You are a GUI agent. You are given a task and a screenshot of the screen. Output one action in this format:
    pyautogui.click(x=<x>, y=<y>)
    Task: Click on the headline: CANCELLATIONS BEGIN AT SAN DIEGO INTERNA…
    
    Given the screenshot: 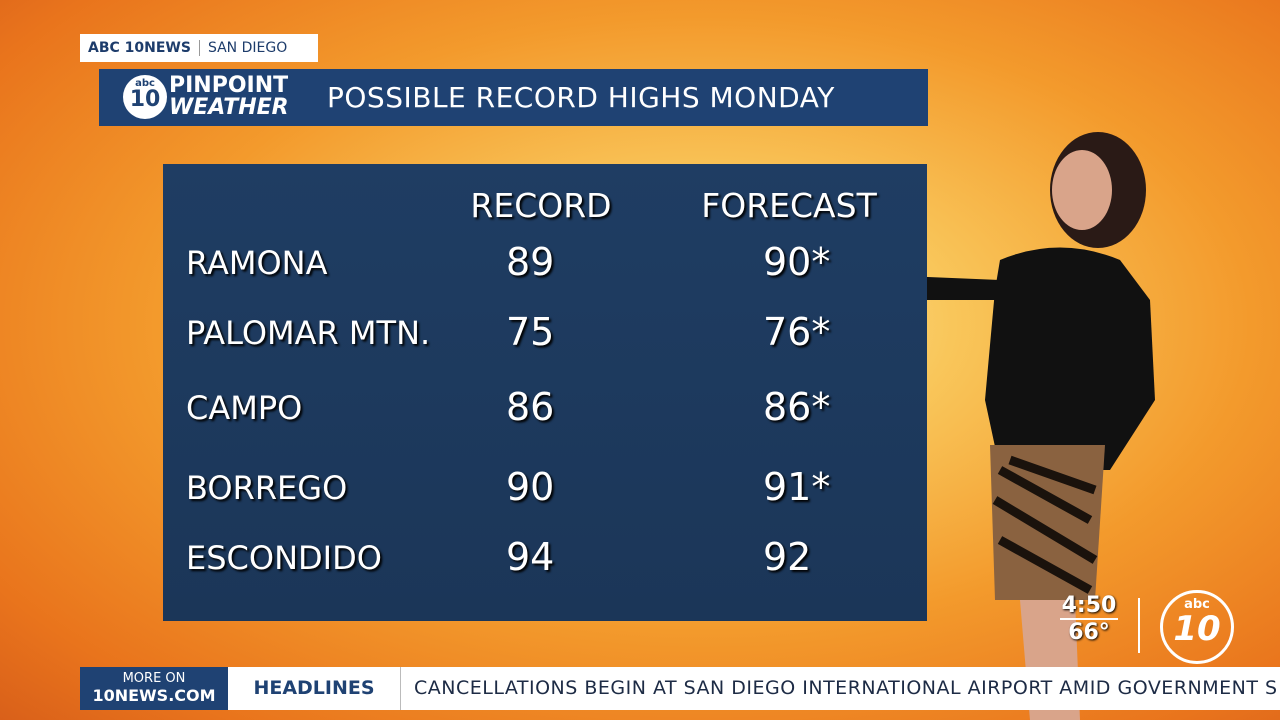 What is the action you would take?
    pyautogui.click(x=846, y=688)
    